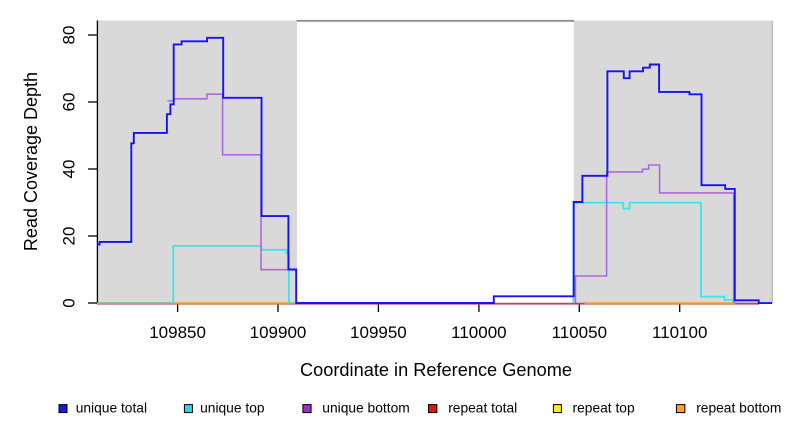 This screenshot has height=437, width=792. I want to click on svg-text: unique total, so click(111, 407).